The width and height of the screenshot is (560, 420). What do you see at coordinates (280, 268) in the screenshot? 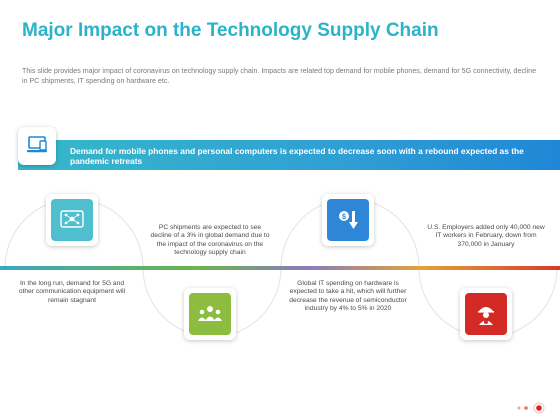
I see `timeline-bar` at bounding box center [280, 268].